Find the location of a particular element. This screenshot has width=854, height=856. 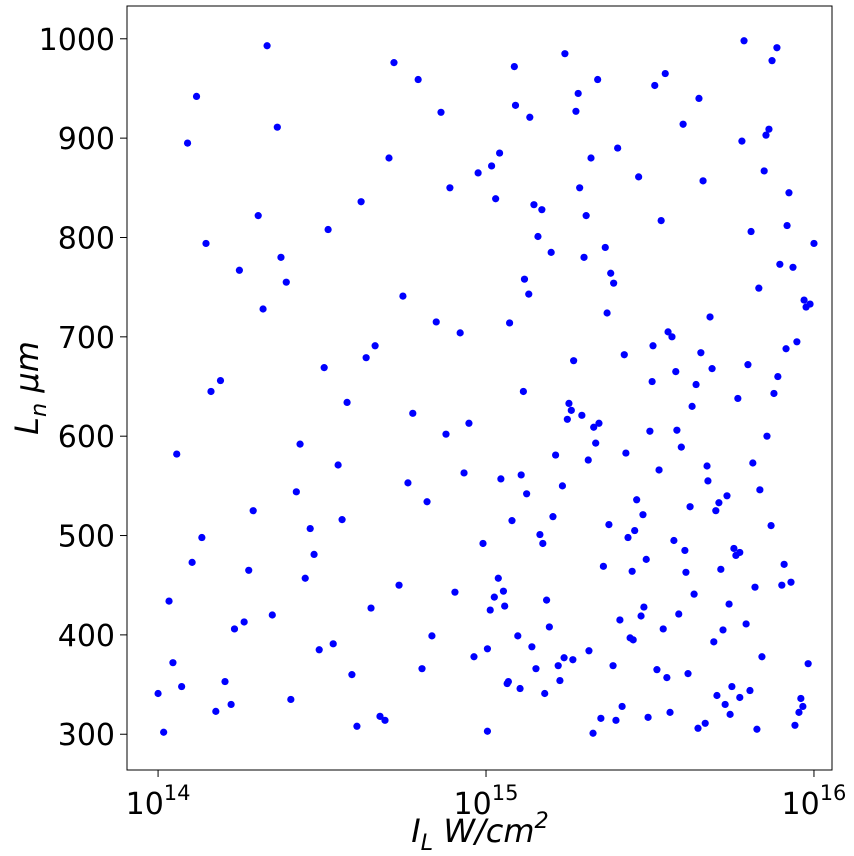

y-tick-label: 700 is located at coordinates (86, 338).